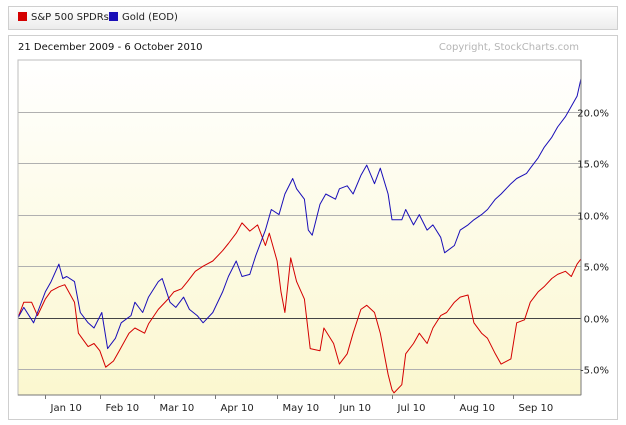 Image resolution: width=626 pixels, height=425 pixels. I want to click on y-tick-label-4: 0.0%, so click(596, 320).